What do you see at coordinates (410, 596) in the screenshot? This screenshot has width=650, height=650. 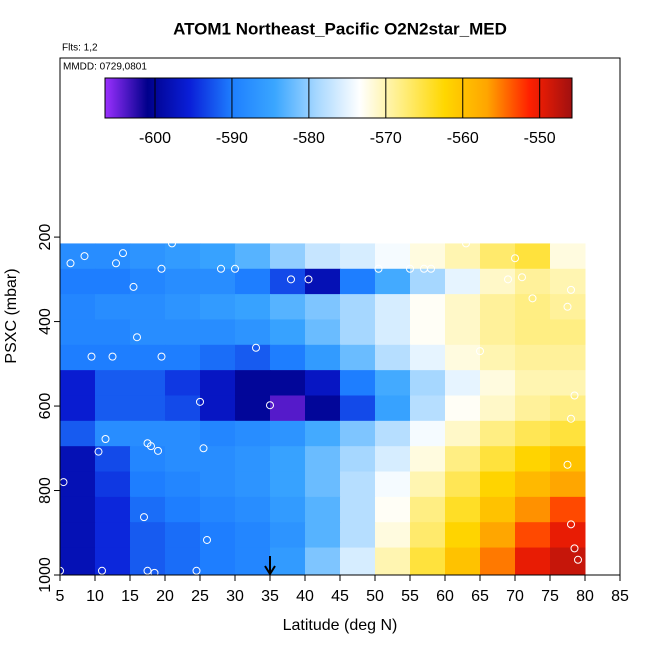 I see `x-tick-label: 55` at bounding box center [410, 596].